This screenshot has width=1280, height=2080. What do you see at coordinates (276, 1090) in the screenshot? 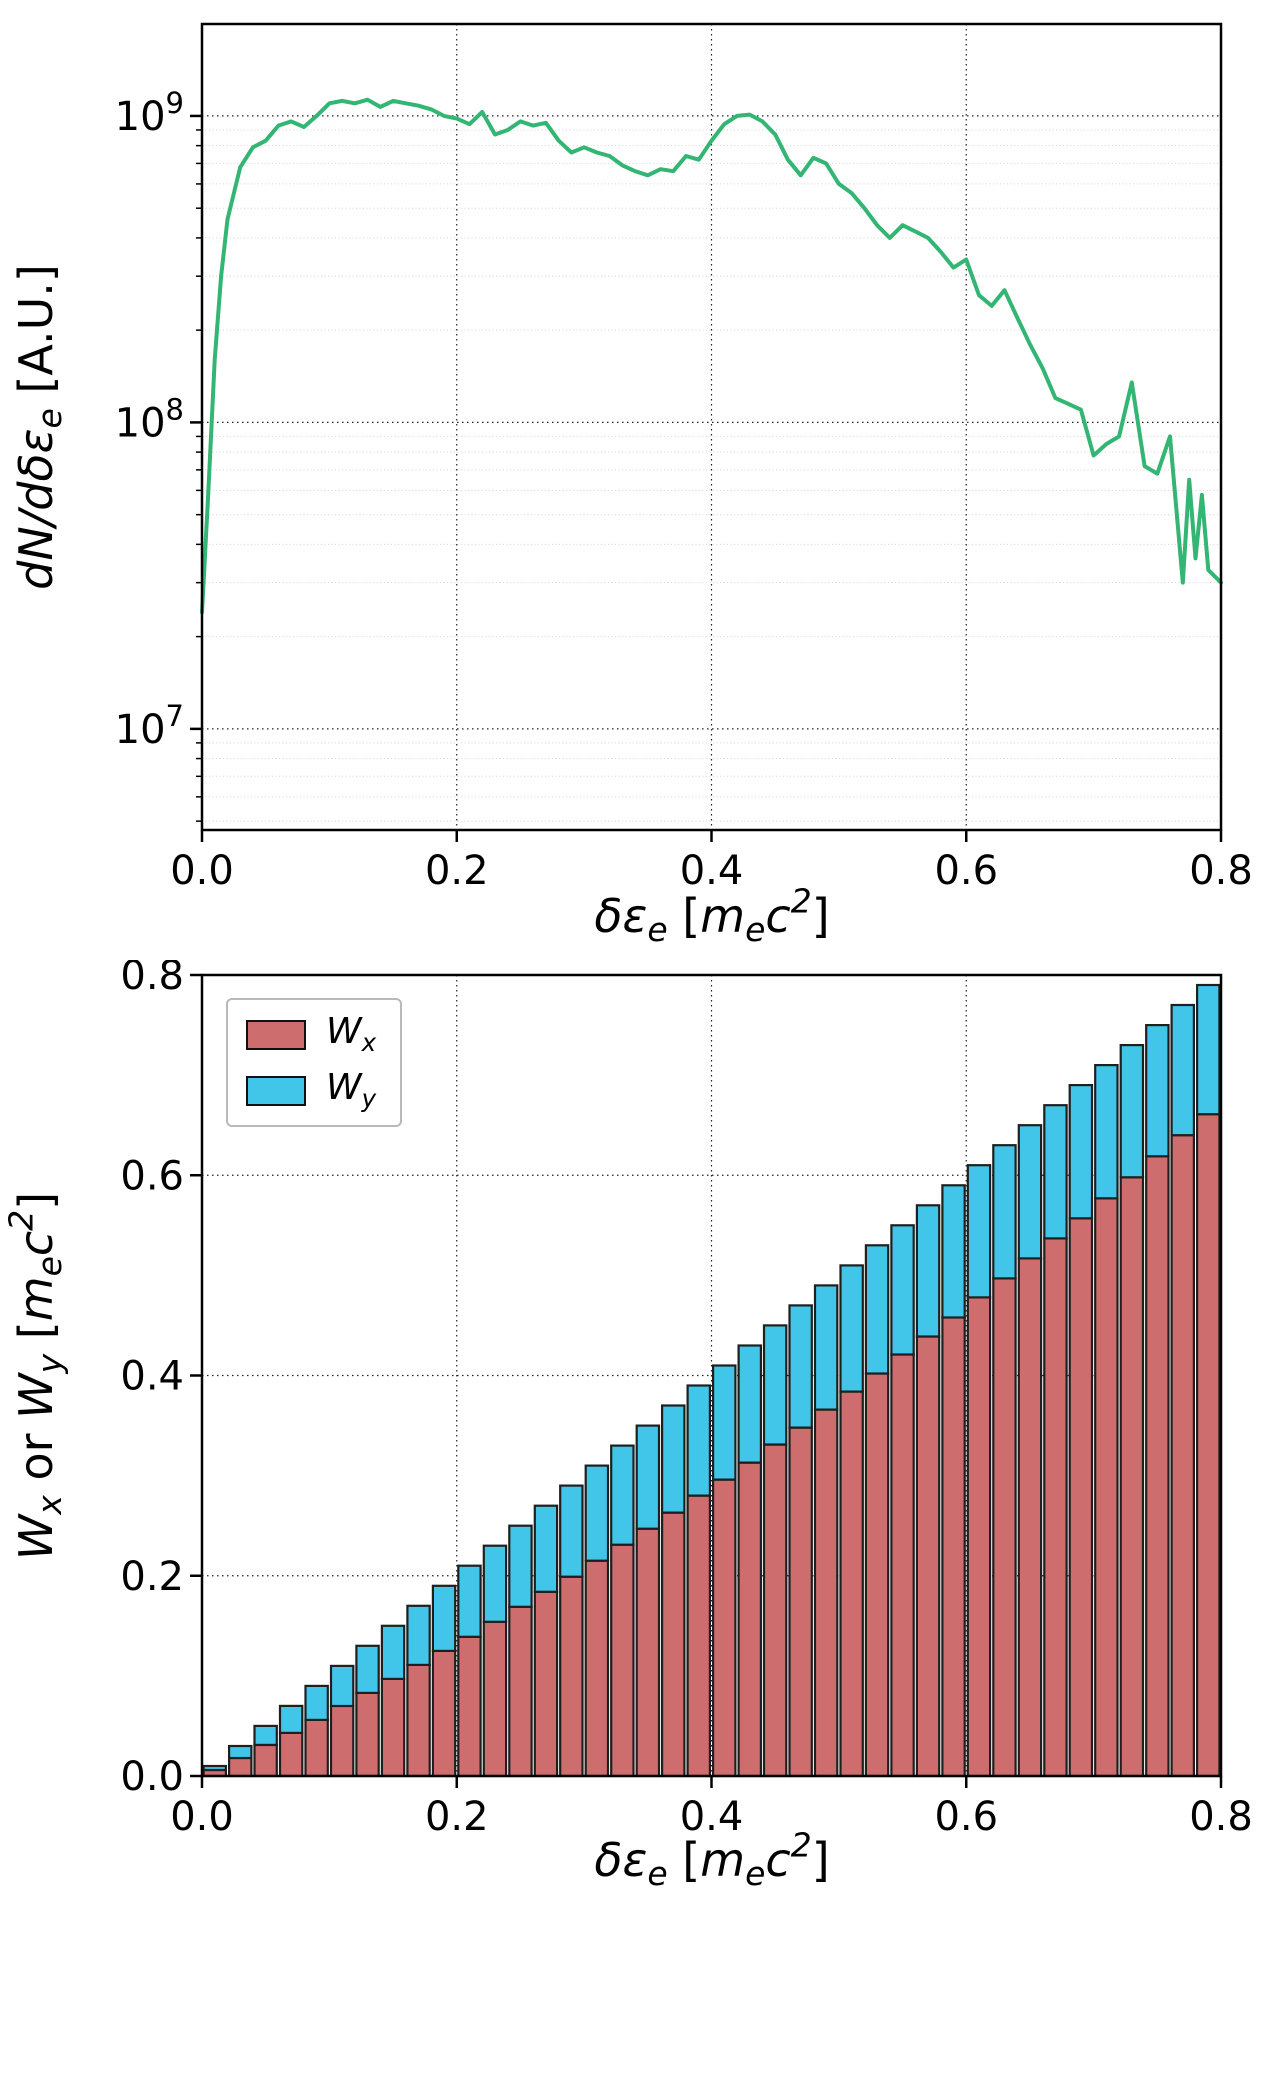
I see `legend-swatch-wy` at bounding box center [276, 1090].